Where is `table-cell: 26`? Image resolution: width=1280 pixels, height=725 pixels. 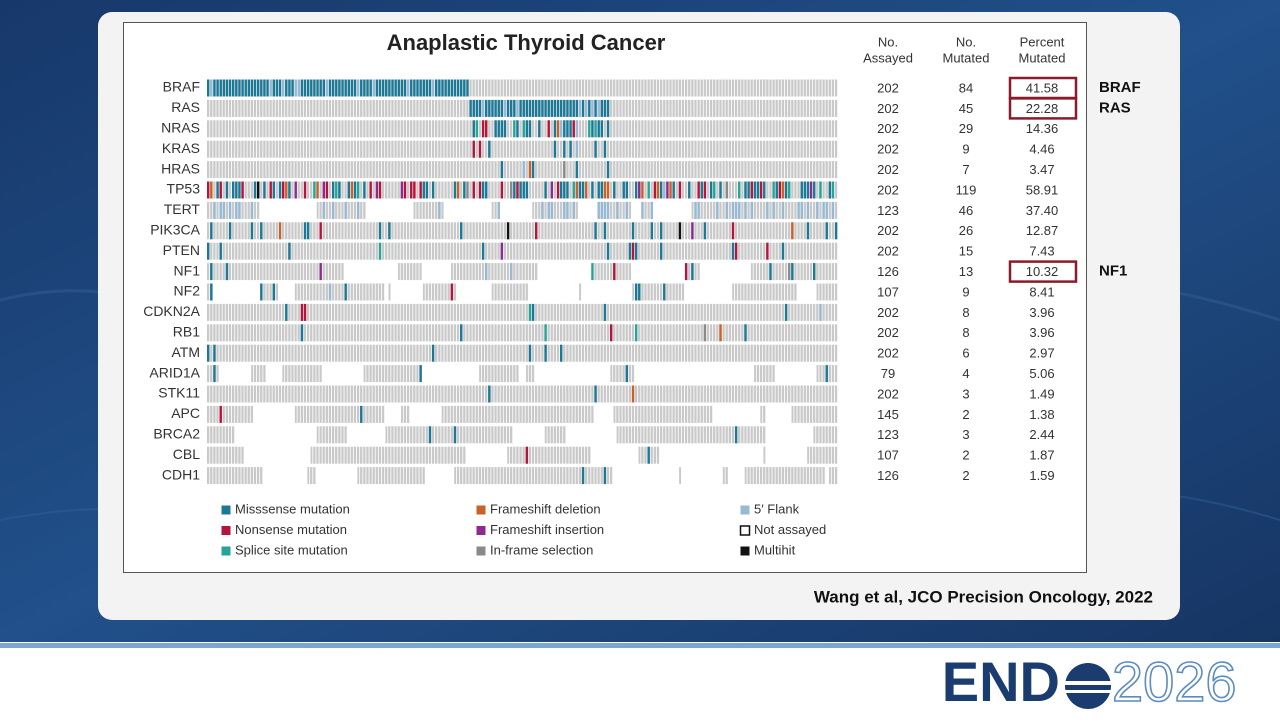
table-cell: 26 is located at coordinates (966, 230).